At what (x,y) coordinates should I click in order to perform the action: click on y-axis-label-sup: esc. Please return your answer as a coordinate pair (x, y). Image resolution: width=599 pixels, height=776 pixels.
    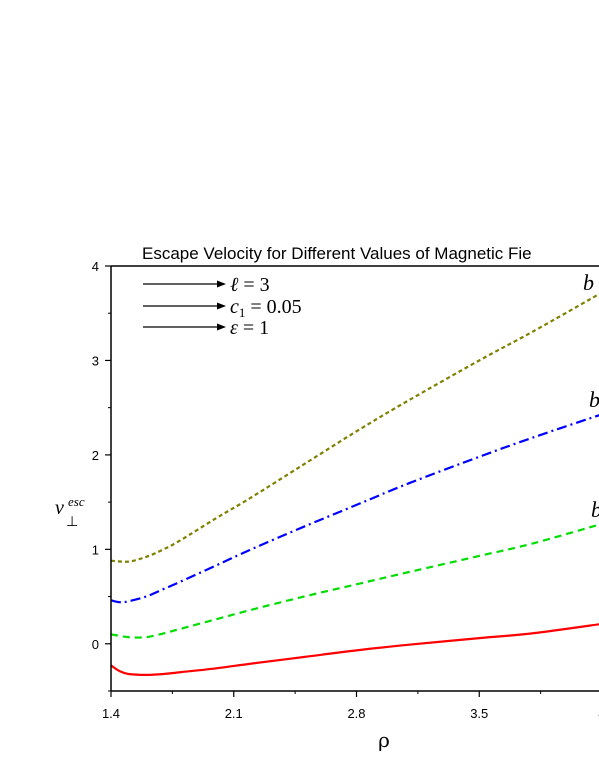
    Looking at the image, I should click on (76, 501).